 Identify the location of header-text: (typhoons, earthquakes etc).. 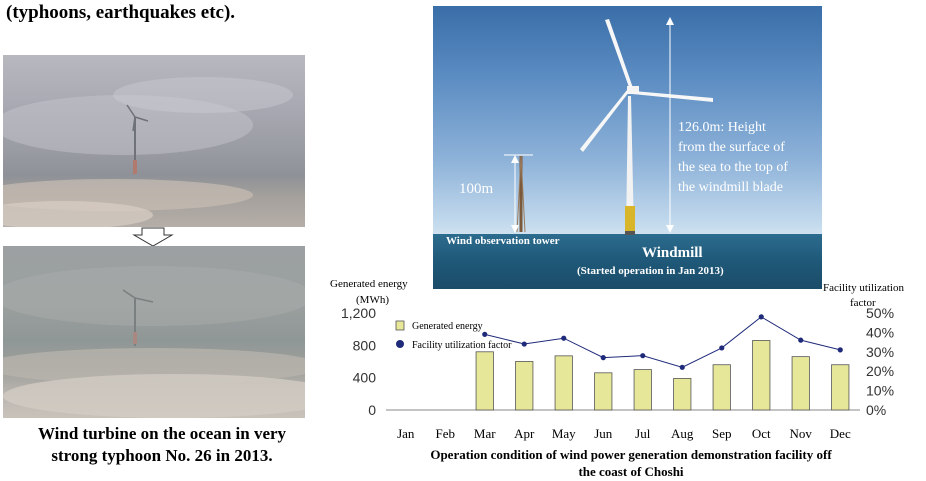
(121, 12).